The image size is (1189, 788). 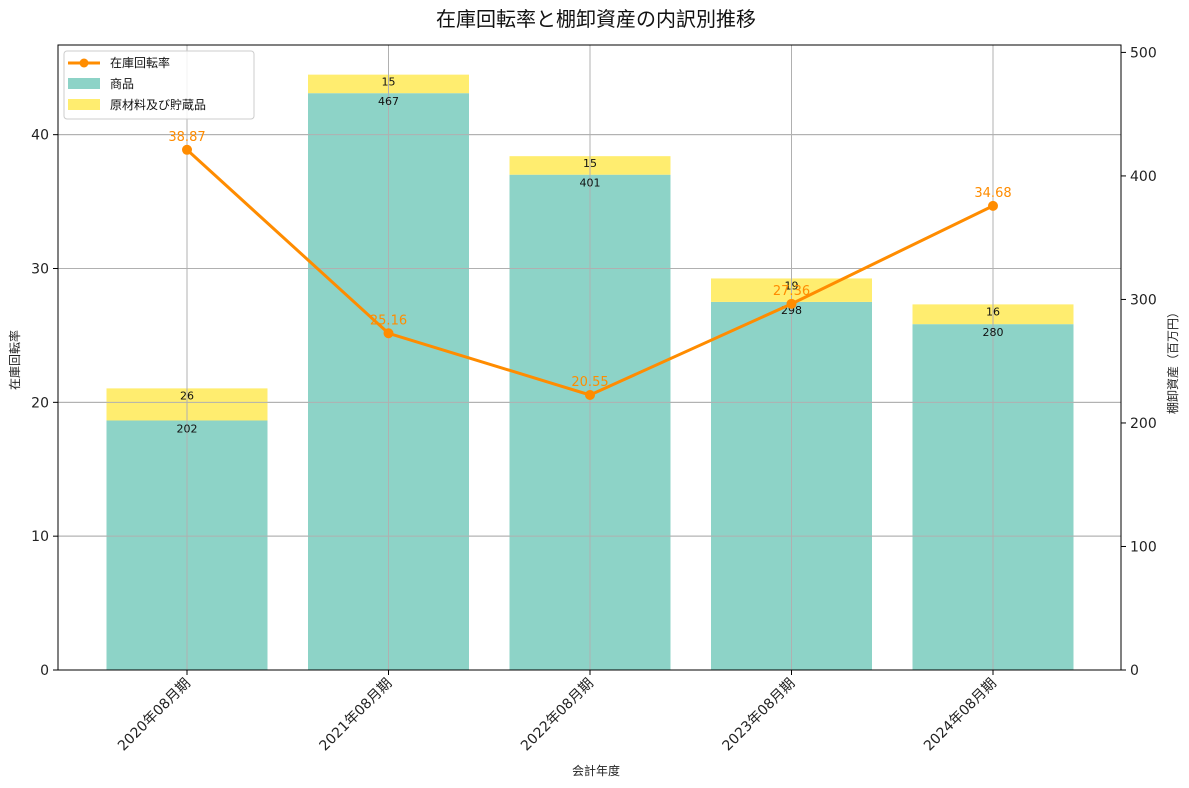 I want to click on line-value-label: 27.36, so click(x=791, y=291).